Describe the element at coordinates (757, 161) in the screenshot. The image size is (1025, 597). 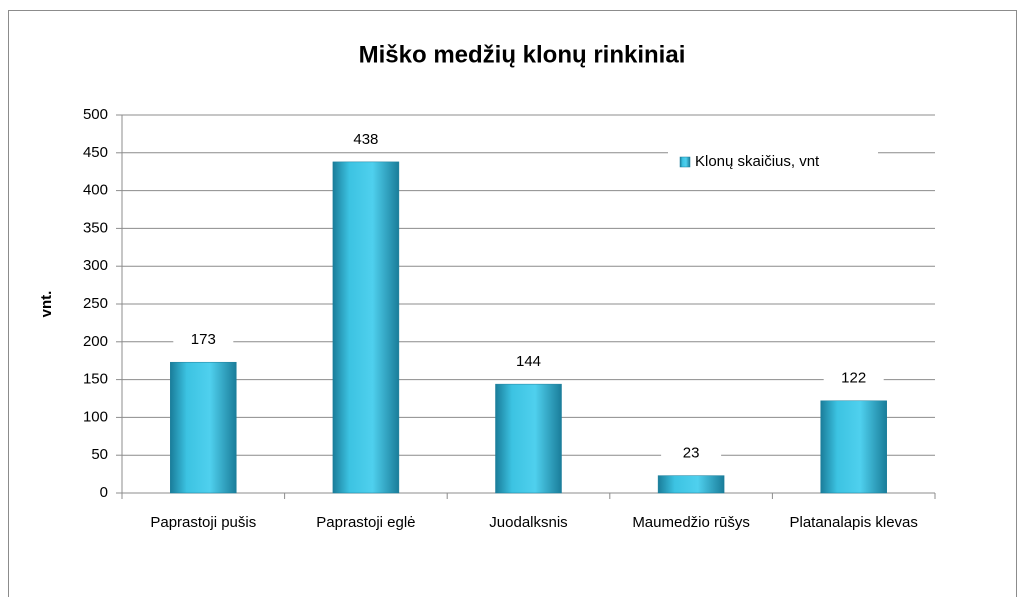
I see `legend-label: Klonų skaičius, vnt` at that location.